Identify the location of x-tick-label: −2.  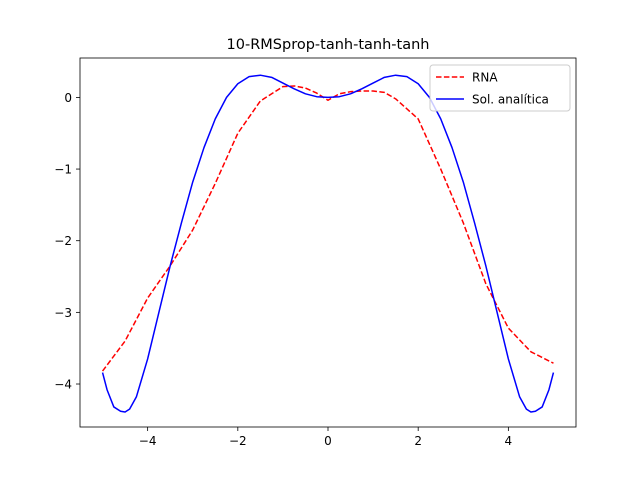
(238, 441).